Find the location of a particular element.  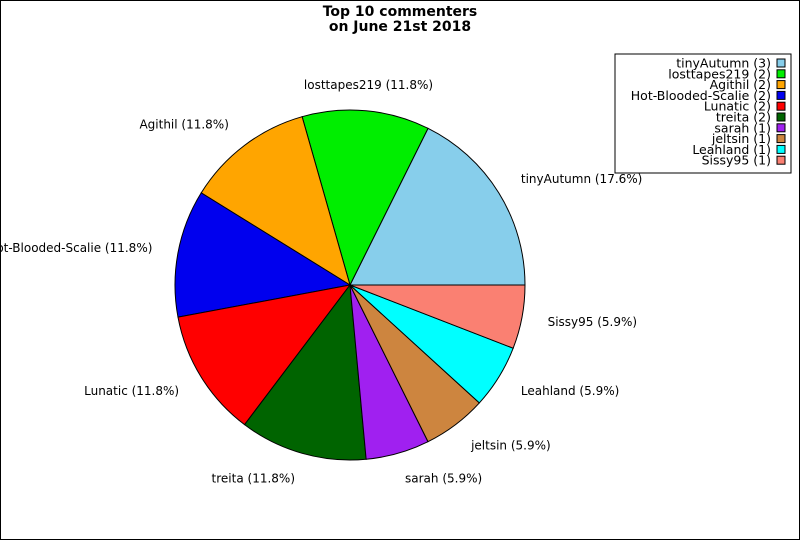

slice-hot-blooded-scalie is located at coordinates (263, 255).